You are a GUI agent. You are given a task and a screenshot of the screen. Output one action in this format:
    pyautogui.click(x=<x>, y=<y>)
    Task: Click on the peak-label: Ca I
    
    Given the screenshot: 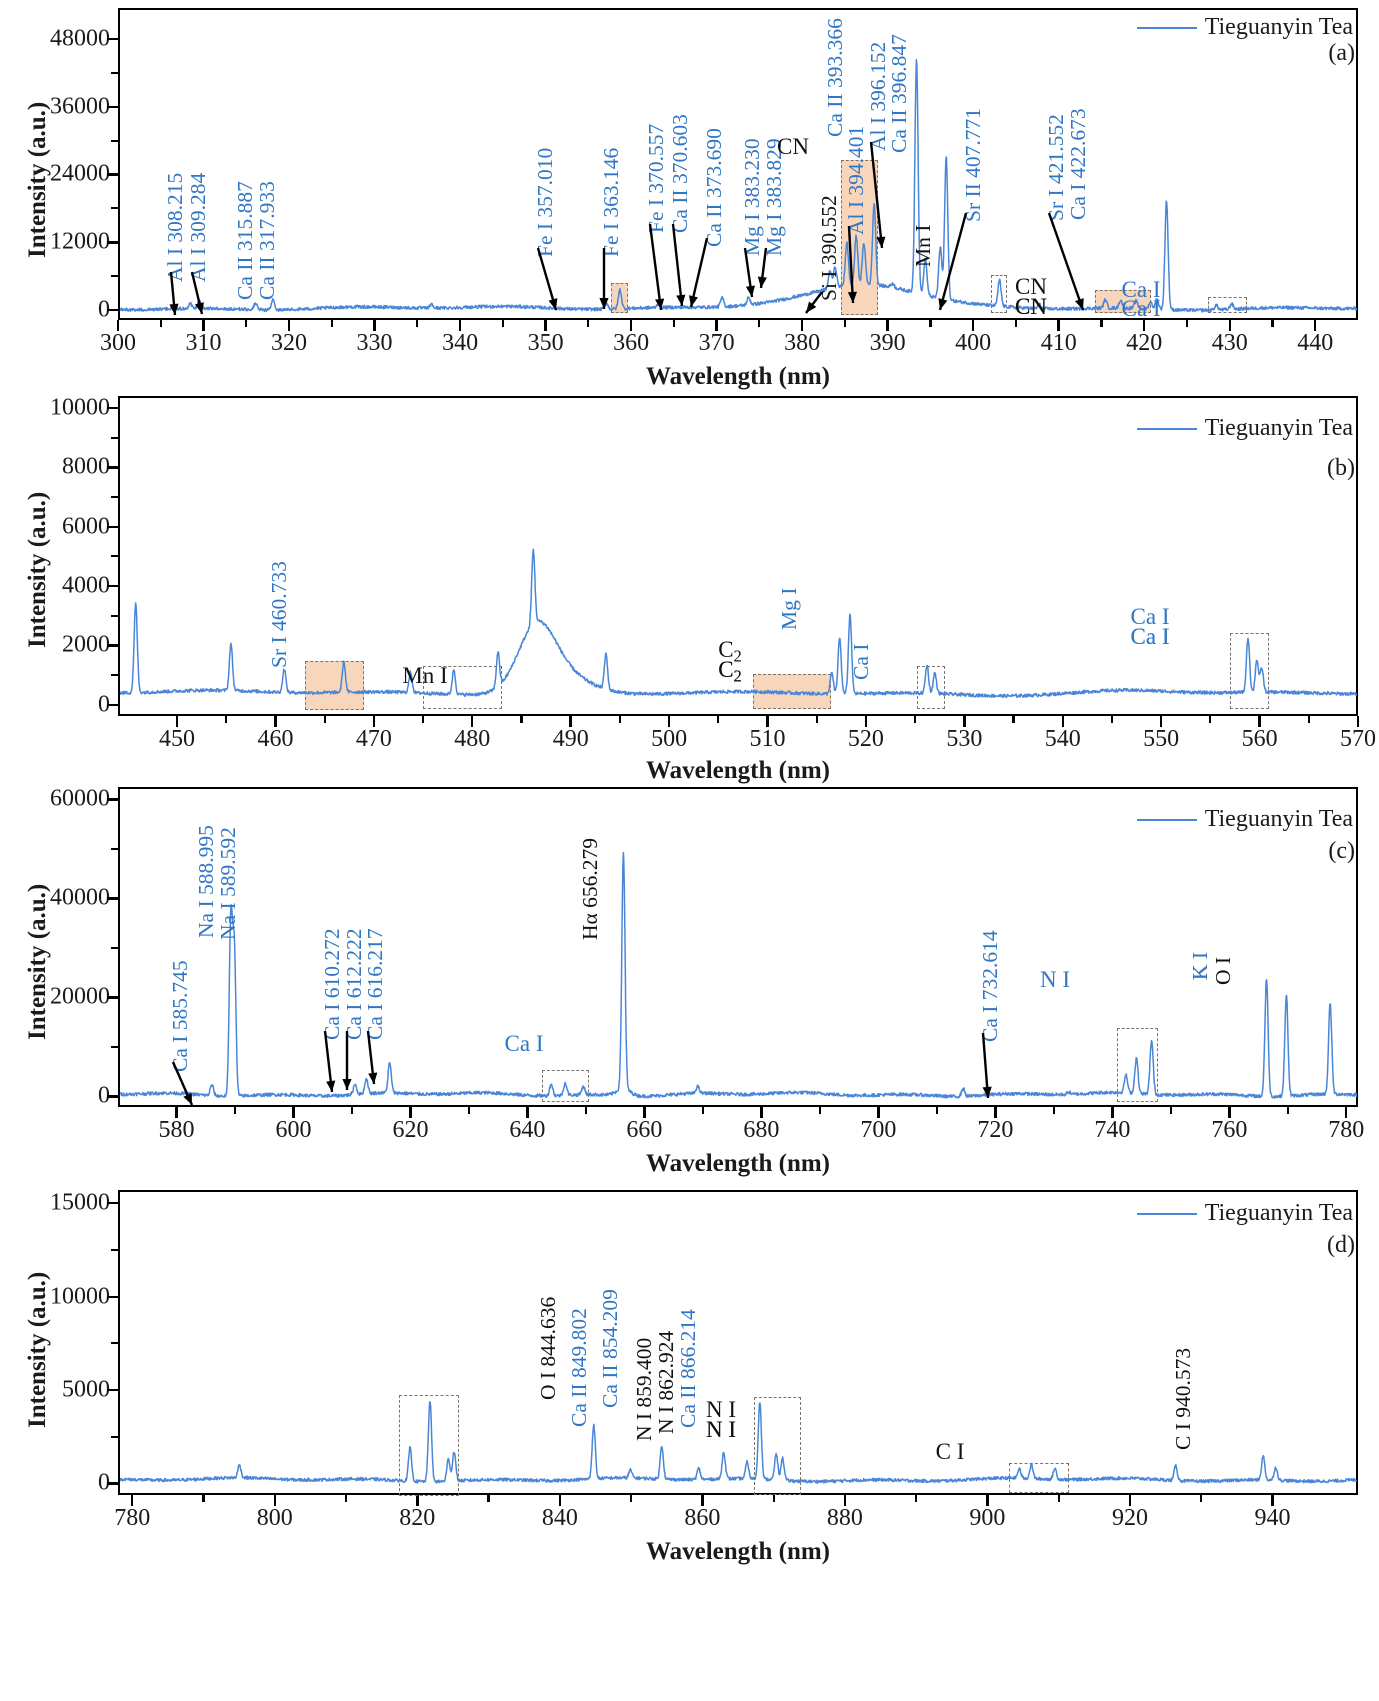 What is the action you would take?
    pyautogui.click(x=1150, y=636)
    